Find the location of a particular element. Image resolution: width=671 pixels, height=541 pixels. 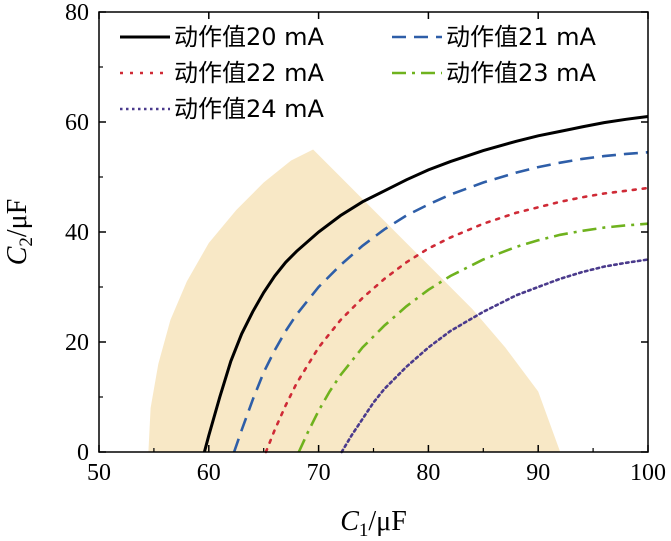

y-tick-label: 60 is located at coordinates (77, 123).